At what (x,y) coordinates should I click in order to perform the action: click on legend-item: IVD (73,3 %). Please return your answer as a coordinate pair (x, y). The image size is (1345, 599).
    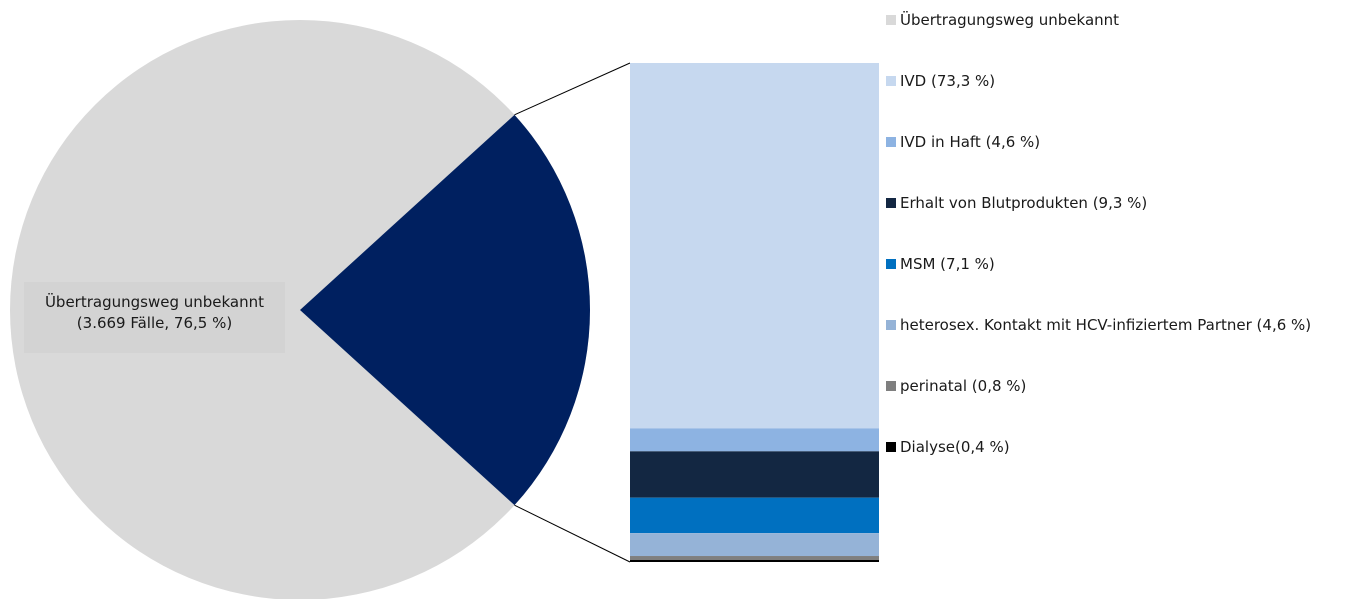
    Looking at the image, I should click on (940, 81).